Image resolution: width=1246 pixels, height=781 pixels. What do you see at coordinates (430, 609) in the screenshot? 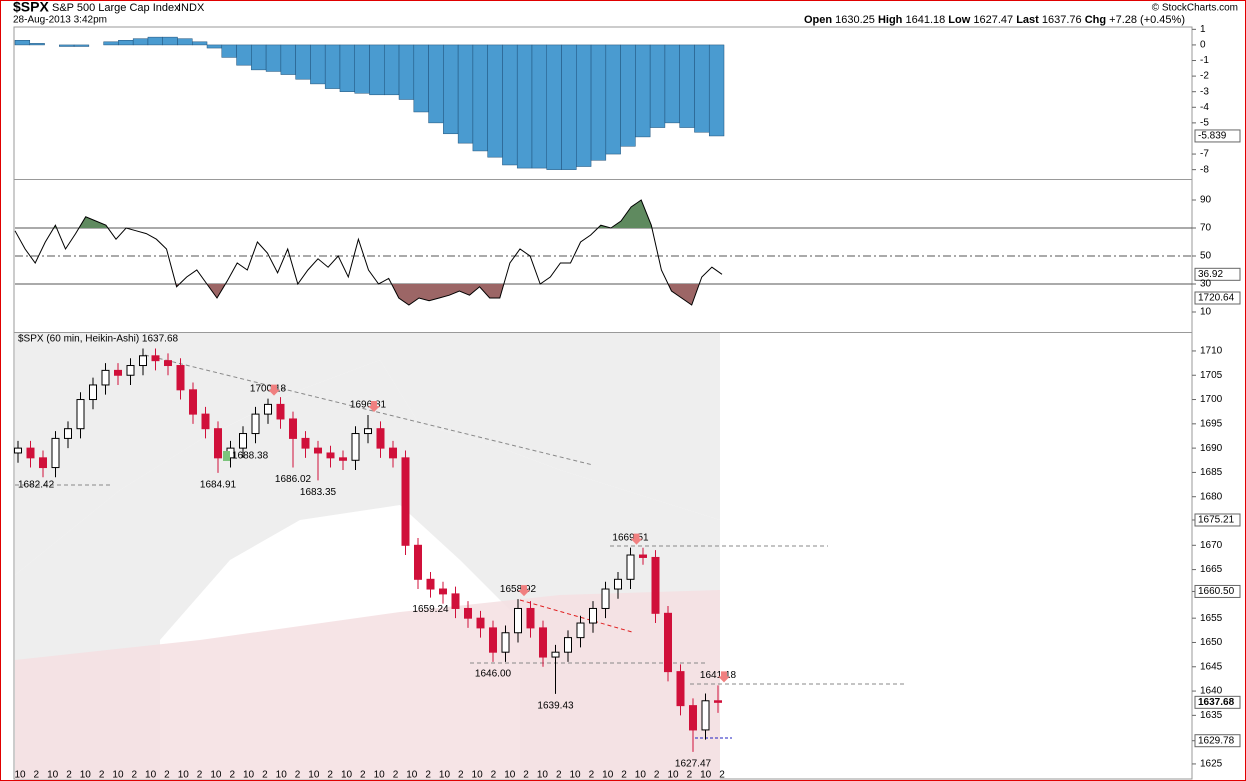
I see `low-label: 1659.24` at bounding box center [430, 609].